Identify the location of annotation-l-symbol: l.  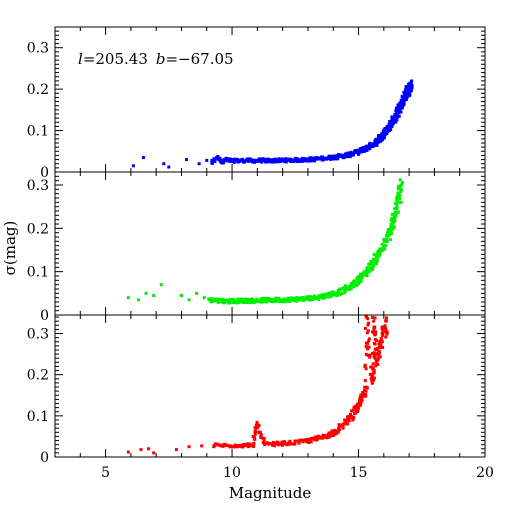
(80, 59).